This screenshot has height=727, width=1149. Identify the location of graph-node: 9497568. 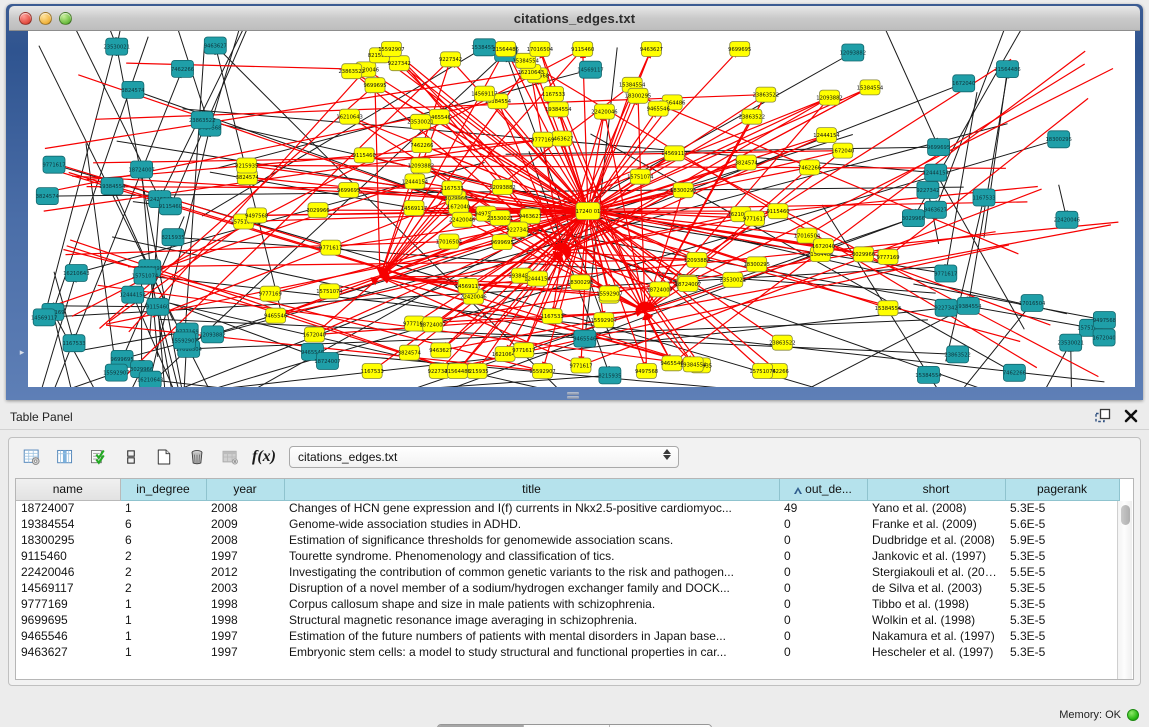
(646, 371).